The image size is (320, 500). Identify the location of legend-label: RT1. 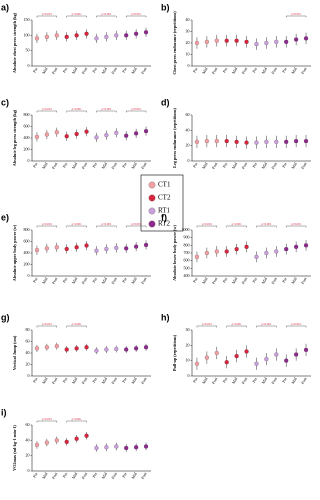
(164, 211).